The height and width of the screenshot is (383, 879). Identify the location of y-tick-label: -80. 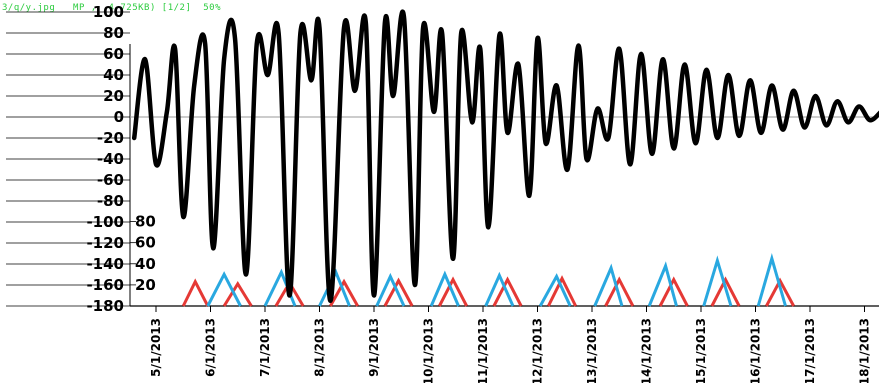
(110, 201).